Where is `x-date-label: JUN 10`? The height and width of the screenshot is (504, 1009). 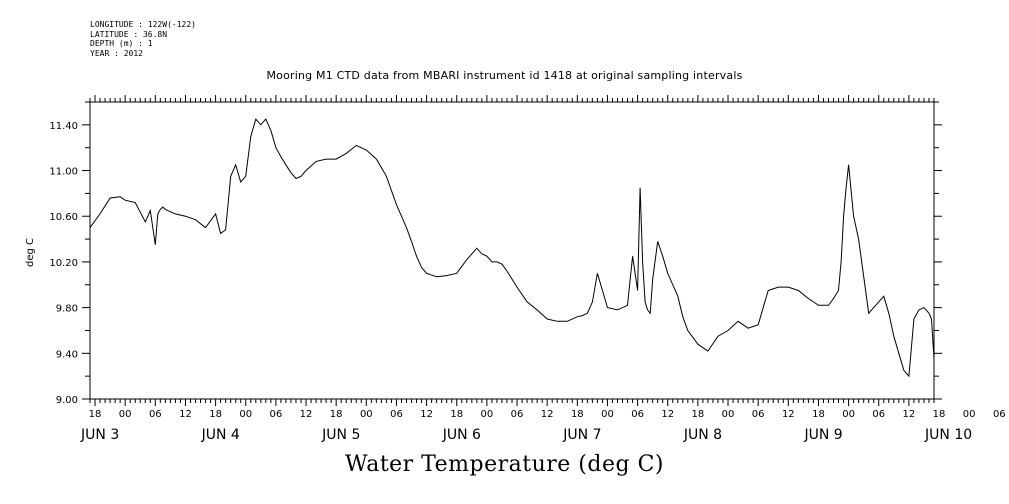
x-date-label: JUN 10 is located at coordinates (948, 435).